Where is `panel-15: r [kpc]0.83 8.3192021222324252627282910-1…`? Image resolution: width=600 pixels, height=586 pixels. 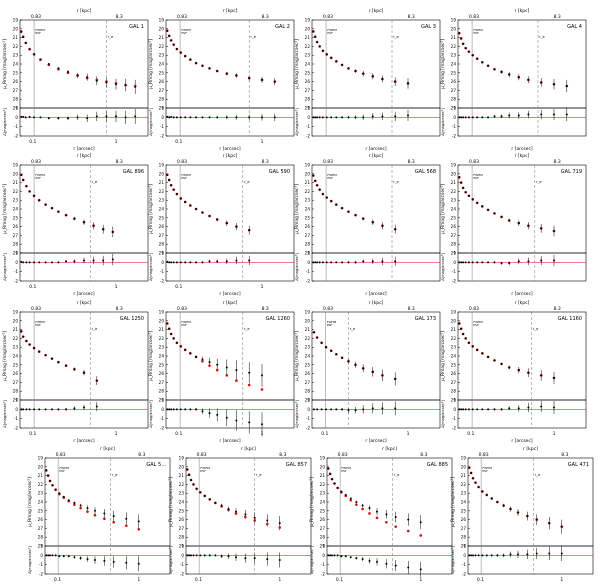 panel-15: r [kpc]0.83 8.3192021222324252627282910-1… is located at coordinates (381, 516).